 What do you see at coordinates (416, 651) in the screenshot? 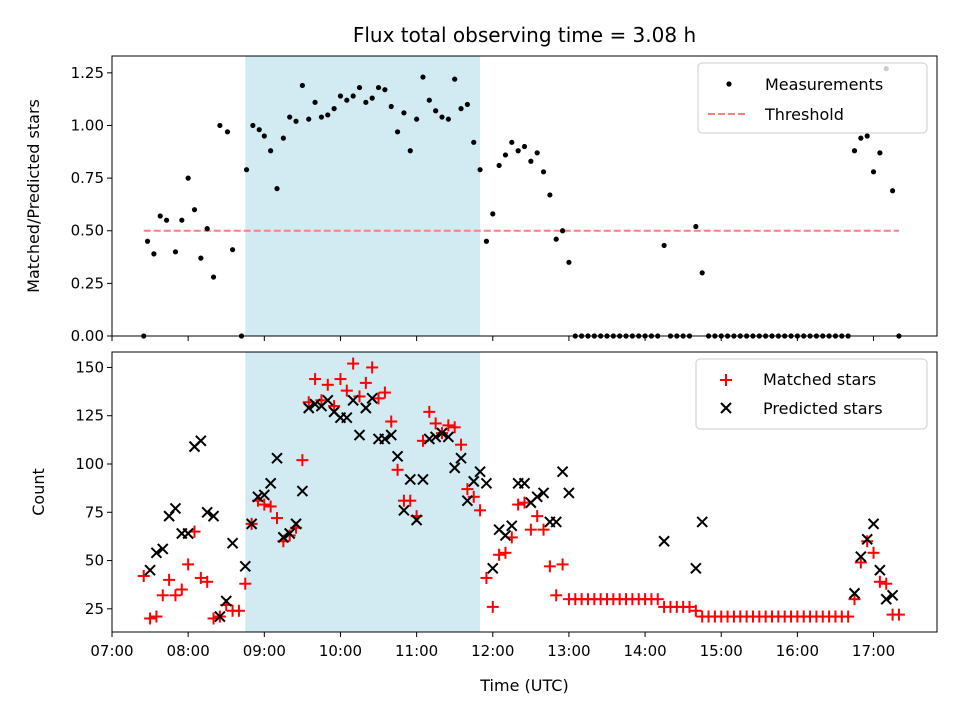
I see `bottom-x-tick-label: 11:00` at bounding box center [416, 651].